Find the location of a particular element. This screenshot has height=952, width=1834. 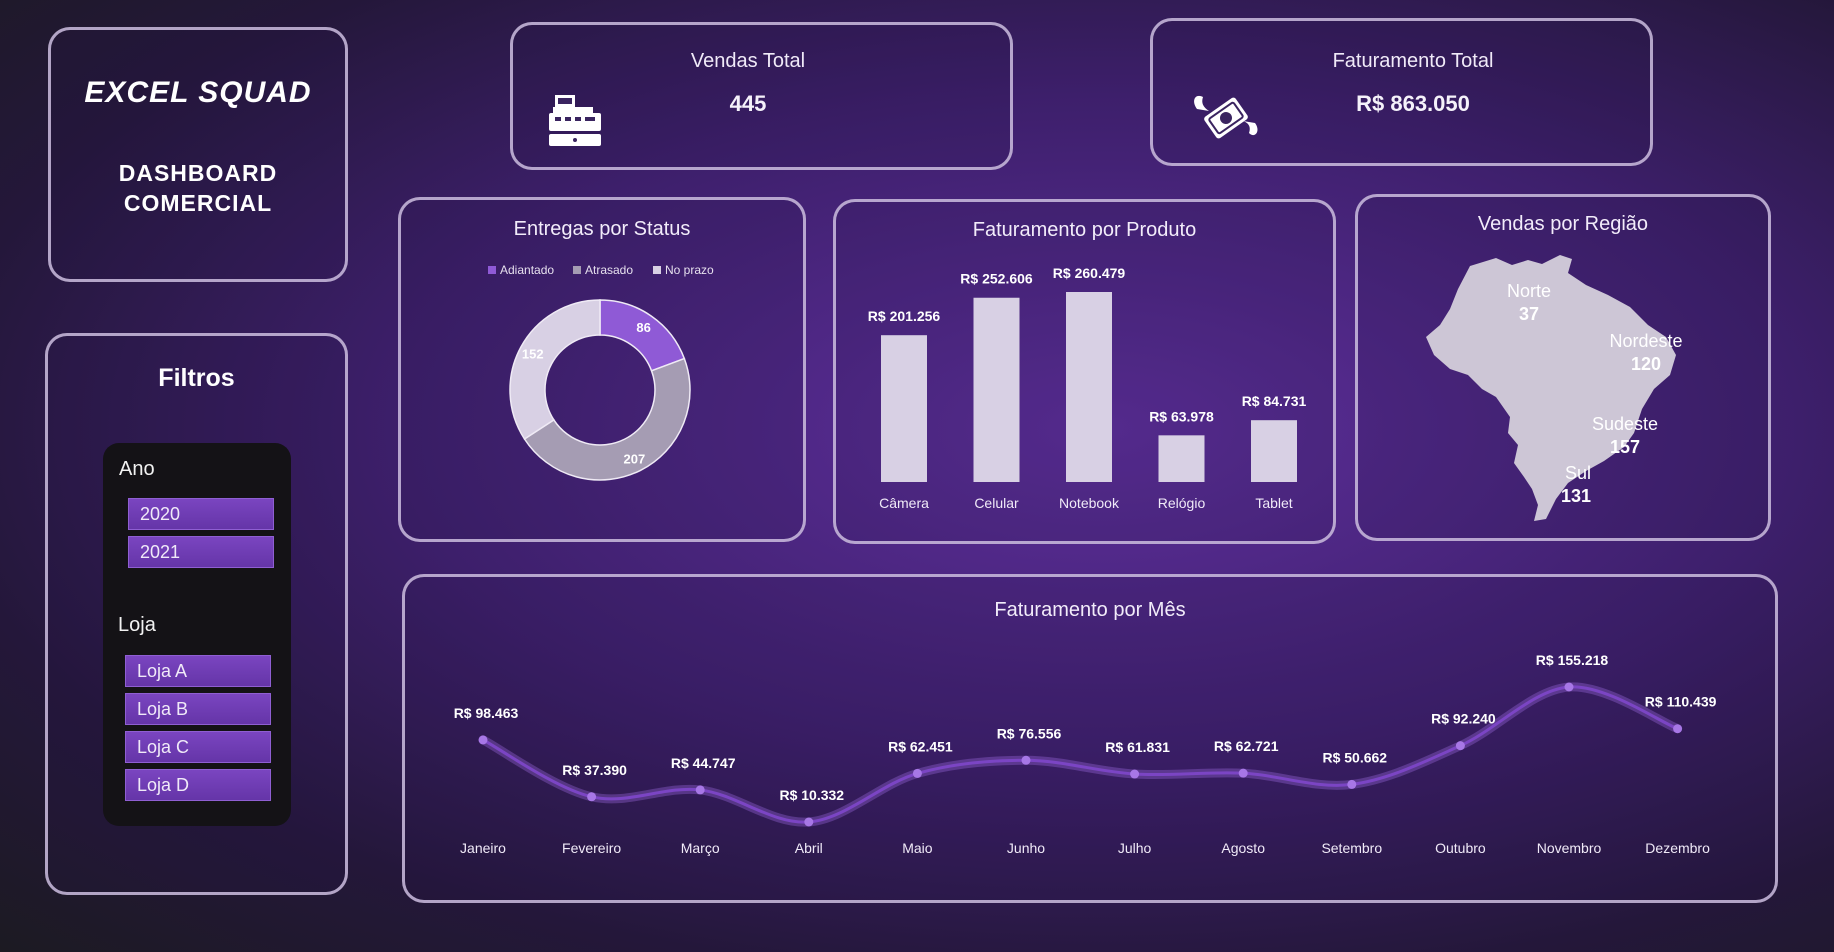

loja-d-button: Loja D is located at coordinates (198, 785).